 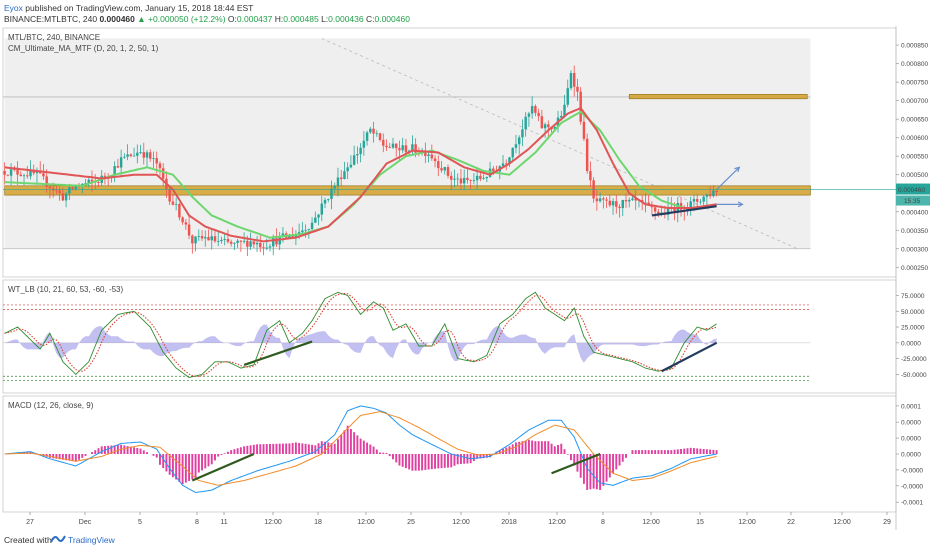 What do you see at coordinates (913, 328) in the screenshot?
I see `wt-y-tick-label: 25.0000` at bounding box center [913, 328].